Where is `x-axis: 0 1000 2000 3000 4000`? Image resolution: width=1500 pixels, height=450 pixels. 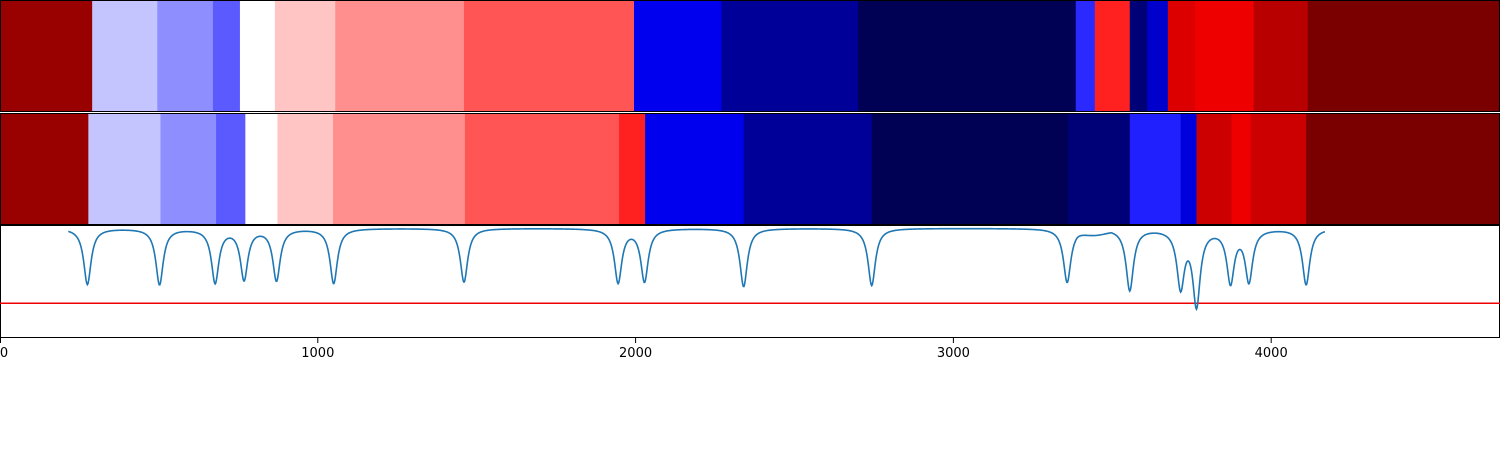 x-axis: 0 1000 2000 3000 4000 is located at coordinates (644, 349).